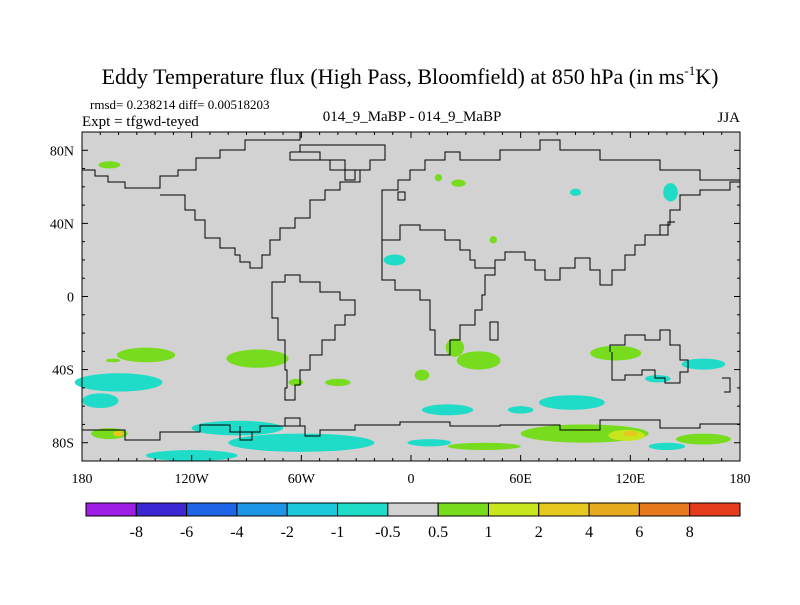 The image size is (800, 605). I want to click on coastline-south-america, so click(313, 337).